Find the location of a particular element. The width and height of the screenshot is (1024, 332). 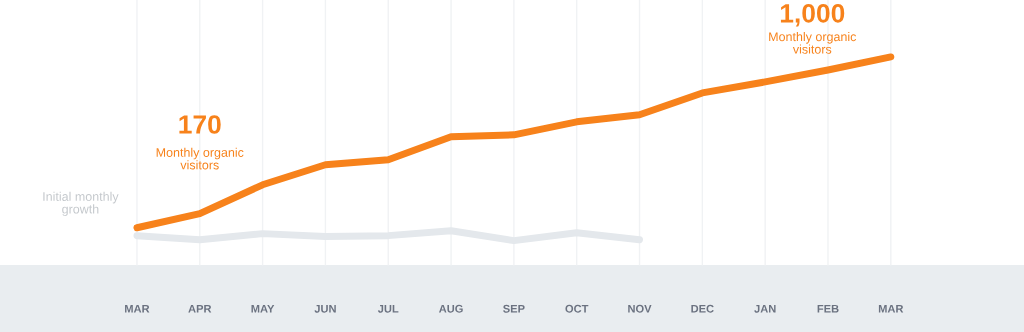

x-tick-label: SEP is located at coordinates (514, 308).